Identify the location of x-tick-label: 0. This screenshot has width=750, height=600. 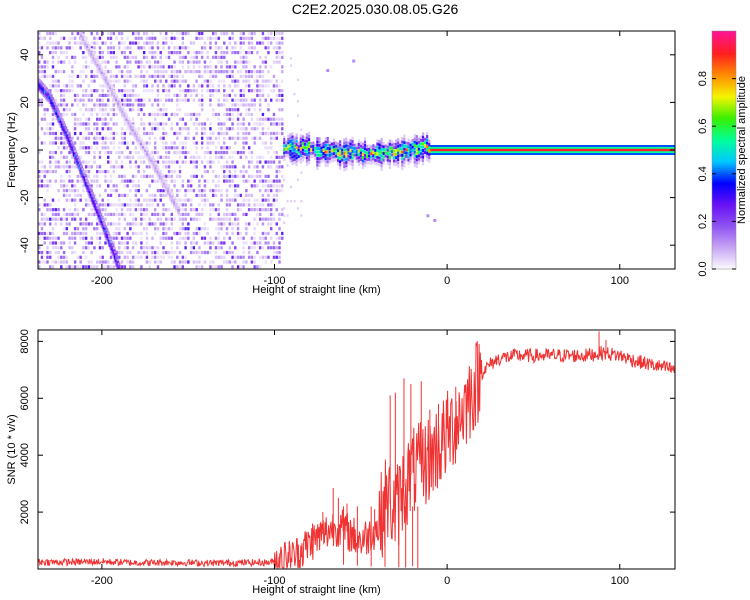
(447, 581).